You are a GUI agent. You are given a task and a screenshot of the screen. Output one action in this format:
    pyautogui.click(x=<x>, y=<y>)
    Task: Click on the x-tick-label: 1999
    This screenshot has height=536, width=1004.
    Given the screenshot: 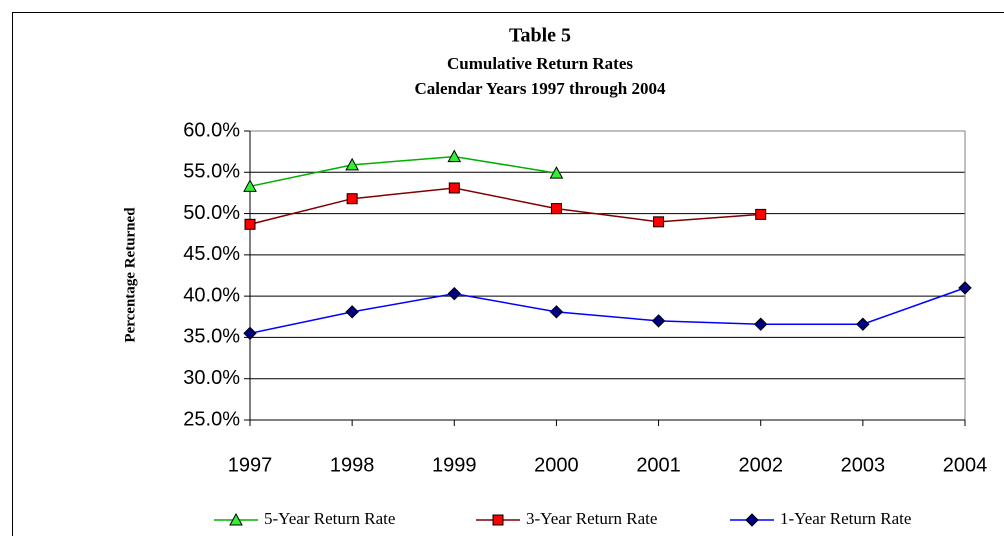 What is the action you would take?
    pyautogui.click(x=454, y=465)
    